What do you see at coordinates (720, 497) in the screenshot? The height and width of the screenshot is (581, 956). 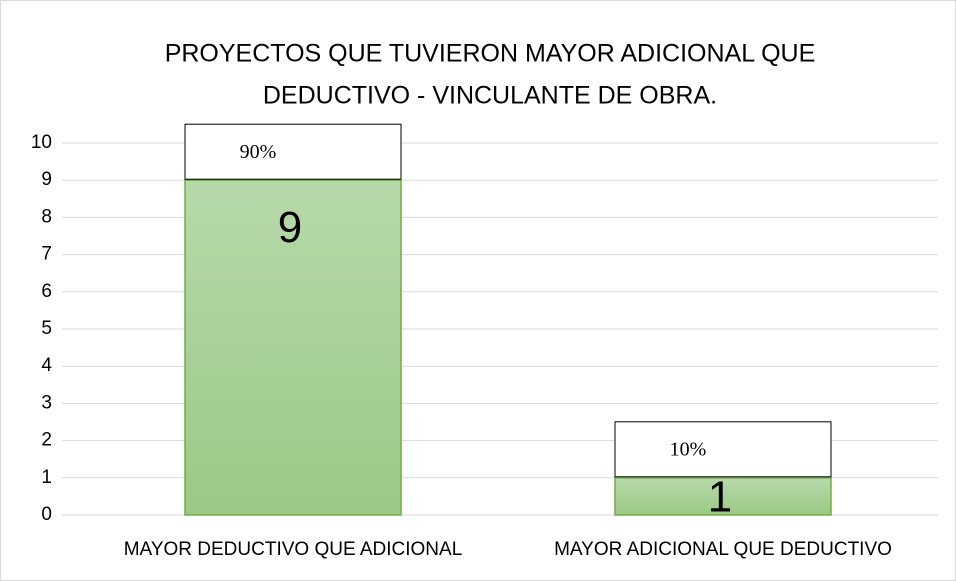 I see `value-label: 1` at bounding box center [720, 497].